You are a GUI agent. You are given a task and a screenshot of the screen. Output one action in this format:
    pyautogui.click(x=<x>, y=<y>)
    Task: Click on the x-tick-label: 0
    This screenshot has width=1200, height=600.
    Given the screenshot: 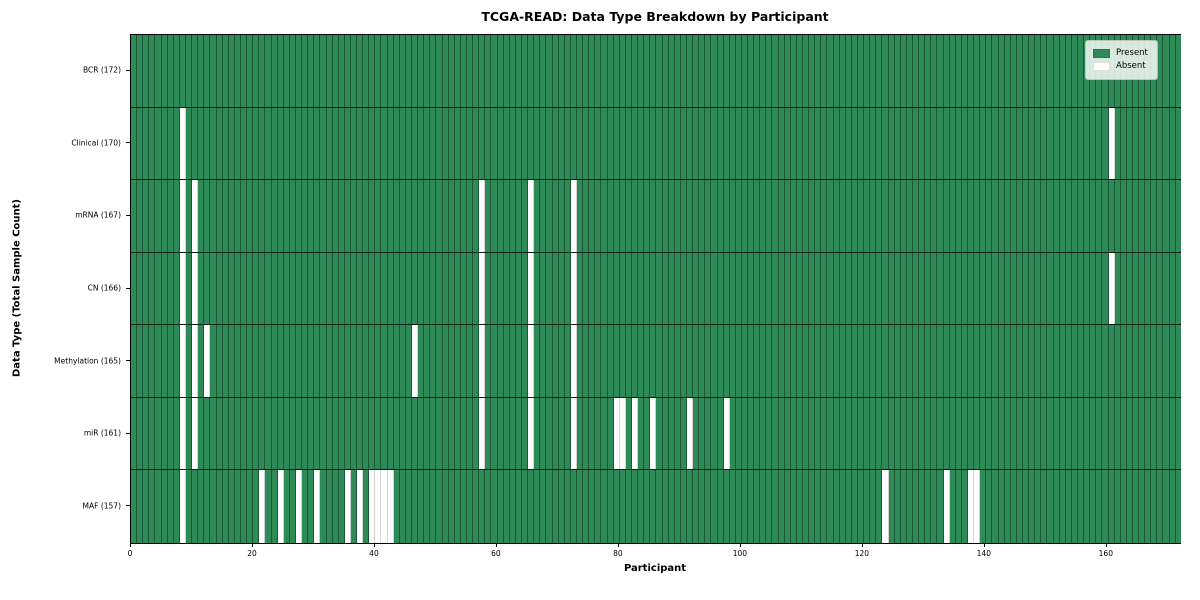 What is the action you would take?
    pyautogui.click(x=130, y=553)
    